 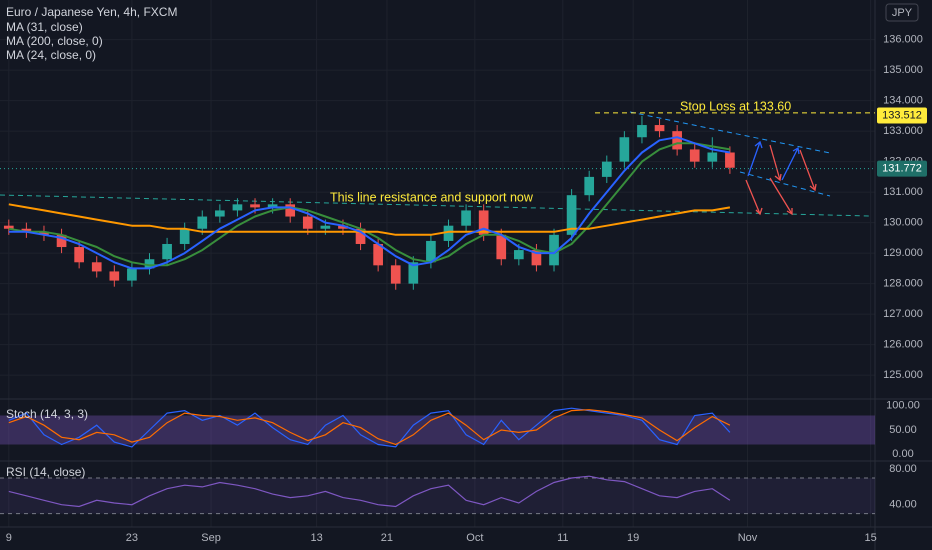 What do you see at coordinates (54, 41) in the screenshot?
I see `legend-entry: MA (200, close, 0)` at bounding box center [54, 41].